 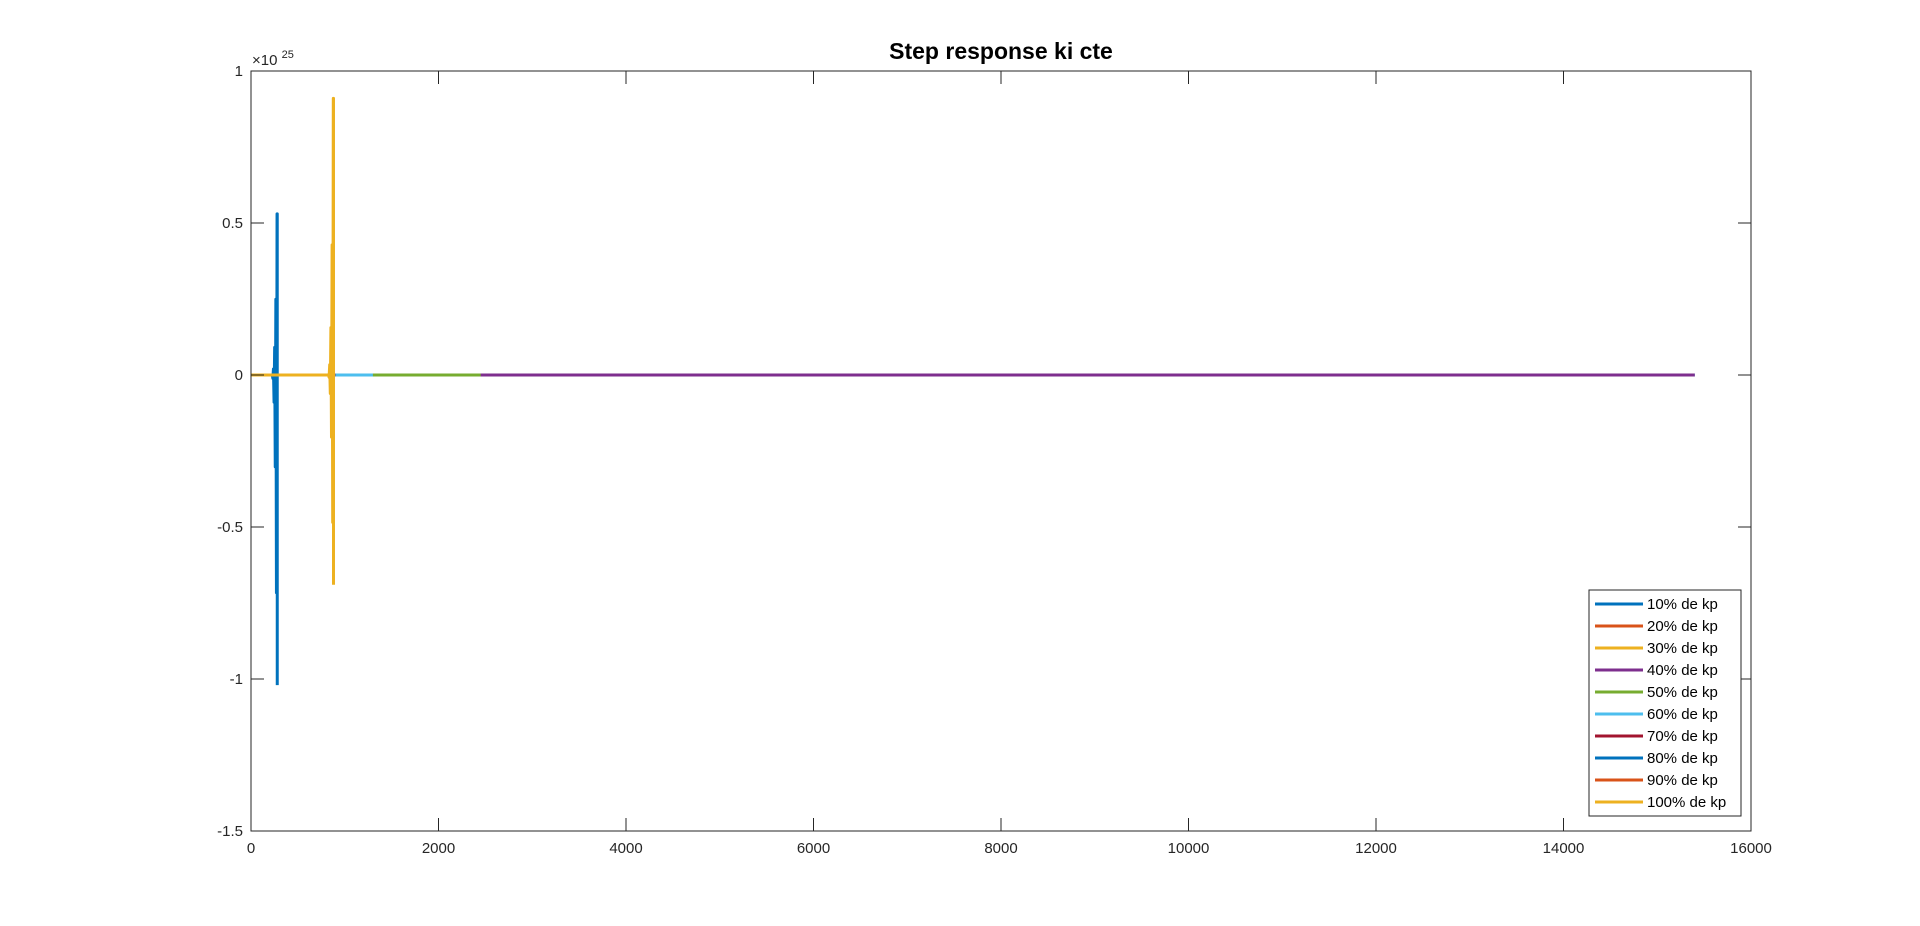 What do you see at coordinates (1682, 714) in the screenshot?
I see `legend-label: 60% de kp` at bounding box center [1682, 714].